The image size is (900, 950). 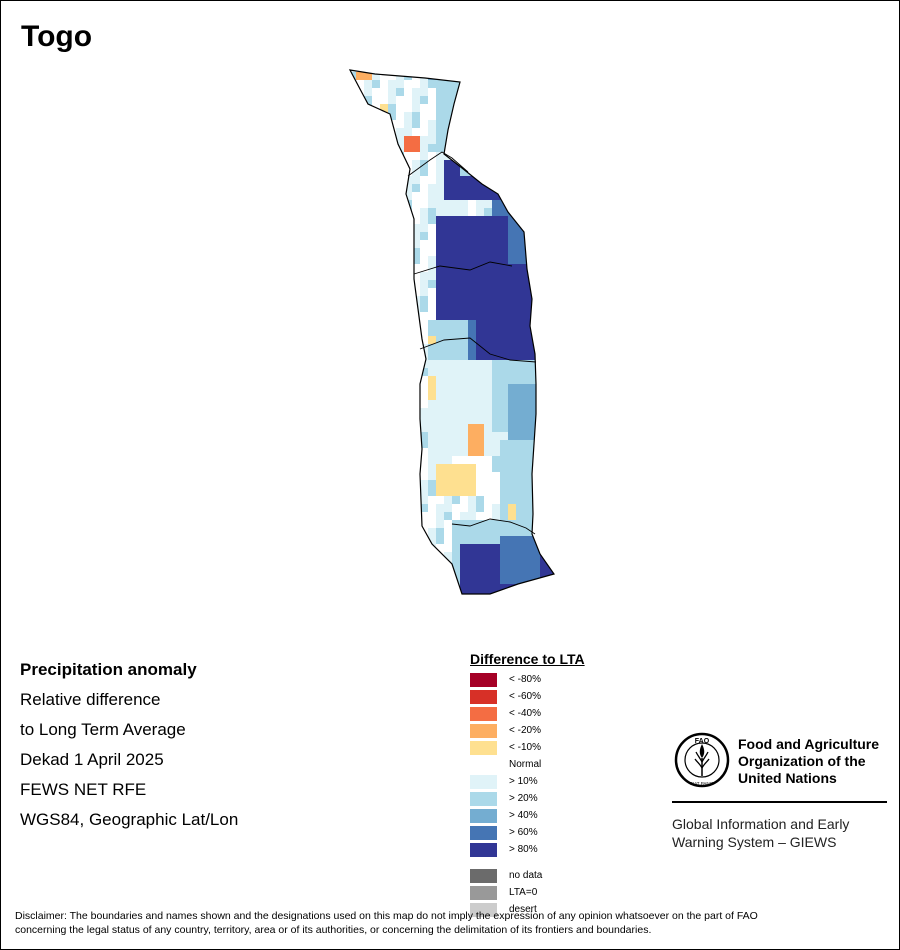 I want to click on legend-label: > 60%, so click(x=523, y=832).